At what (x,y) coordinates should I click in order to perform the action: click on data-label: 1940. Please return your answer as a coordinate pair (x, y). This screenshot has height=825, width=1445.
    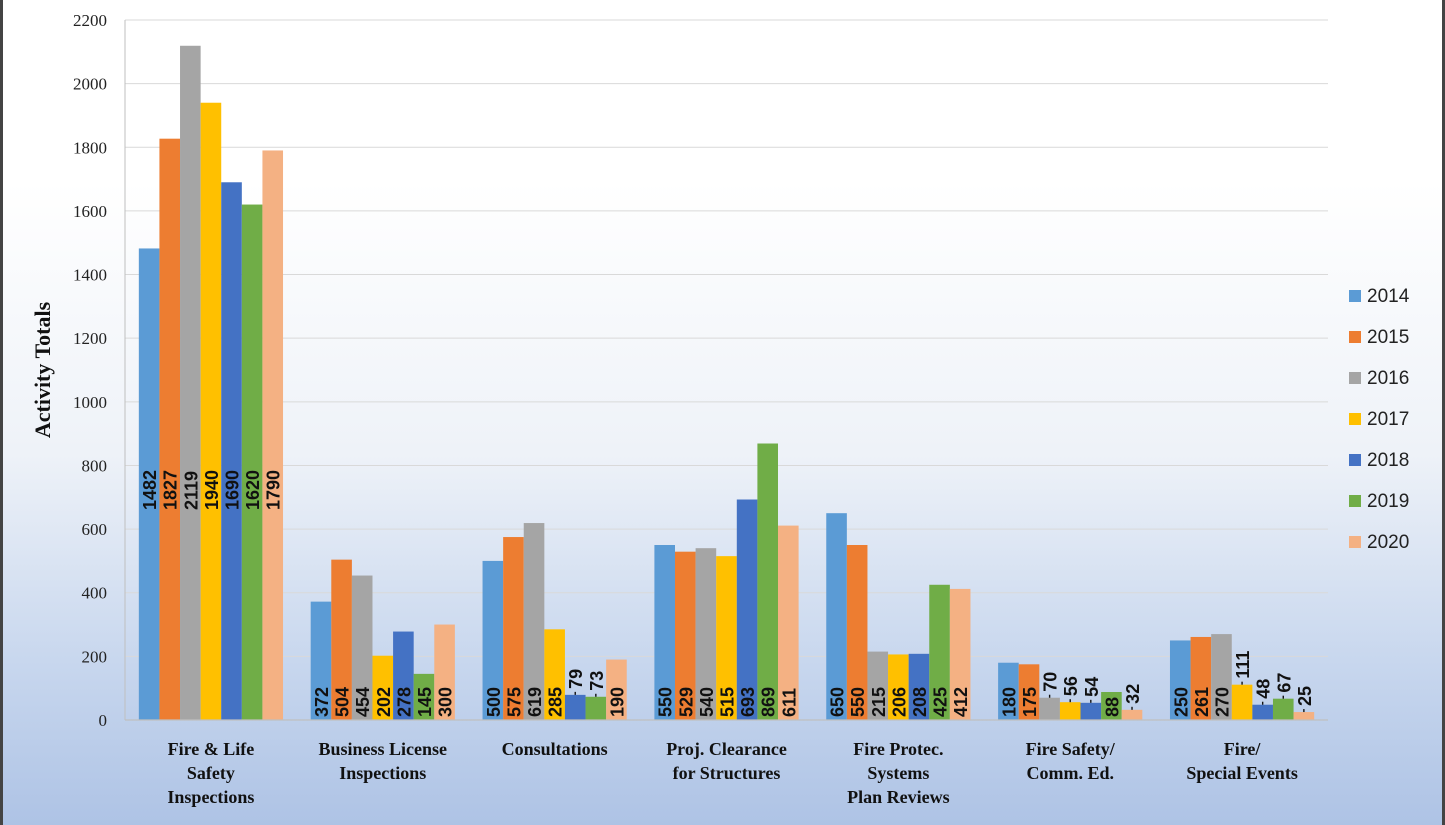
    Looking at the image, I should click on (212, 490).